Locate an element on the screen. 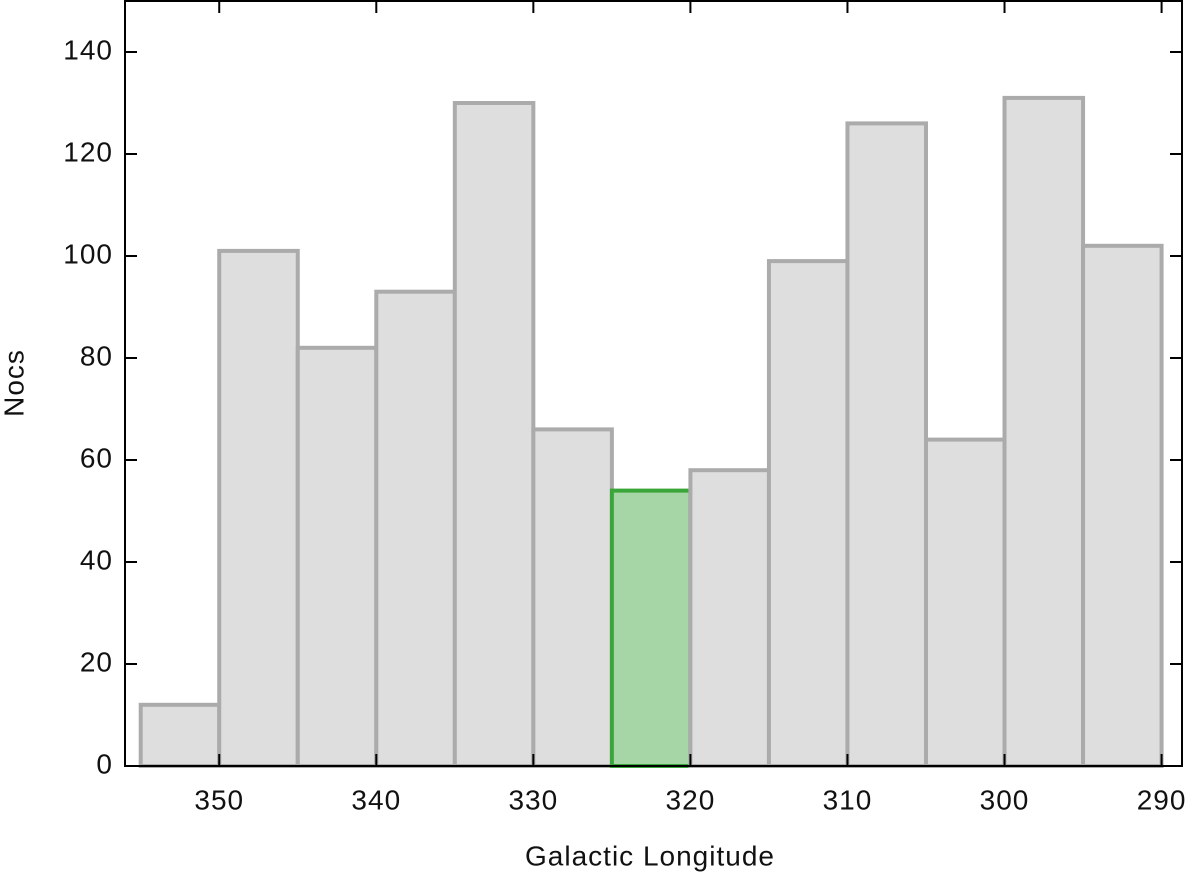  x-axis-label: Galactic Longitude is located at coordinates (650, 855).